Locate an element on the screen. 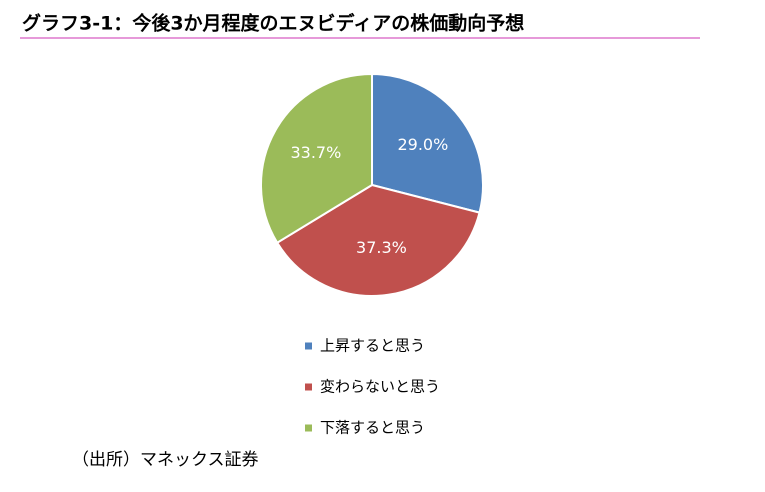 Image resolution: width=765 pixels, height=492 pixels. value-label: 33.7% is located at coordinates (315, 152).